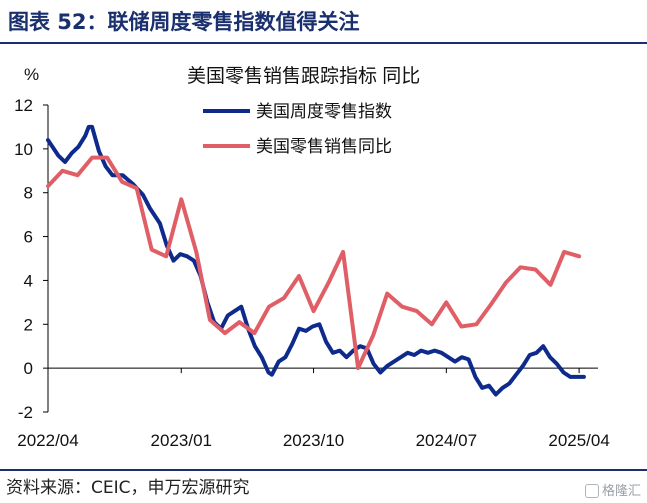  What do you see at coordinates (28, 324) in the screenshot?
I see `y-tick-label: 2` at bounding box center [28, 324].